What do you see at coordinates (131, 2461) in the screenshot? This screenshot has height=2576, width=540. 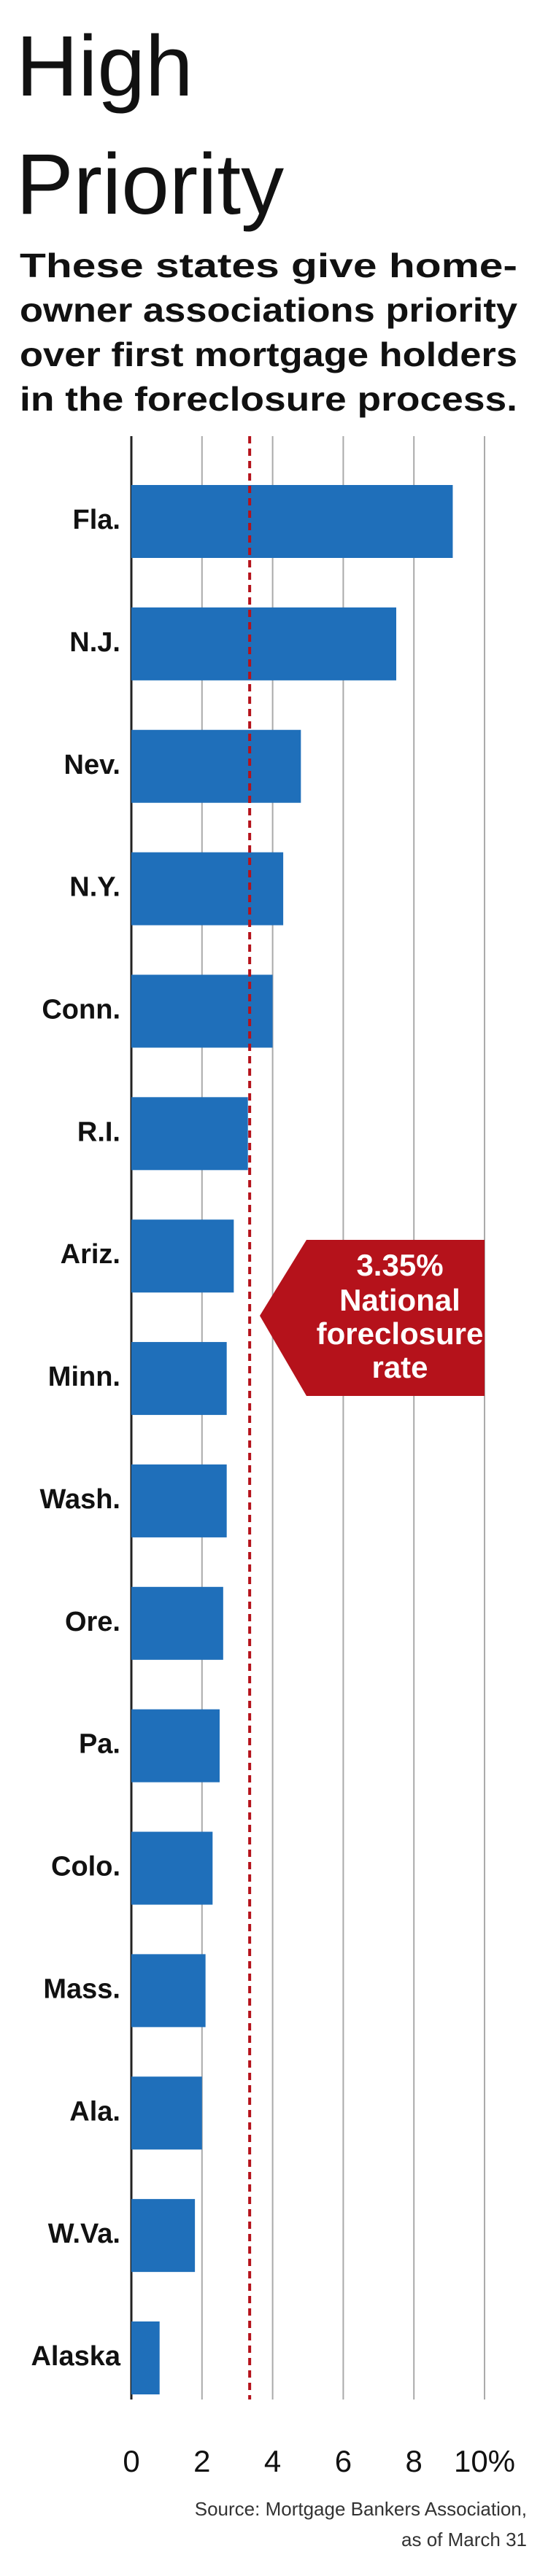 I see `x-tick-label: 0` at bounding box center [131, 2461].